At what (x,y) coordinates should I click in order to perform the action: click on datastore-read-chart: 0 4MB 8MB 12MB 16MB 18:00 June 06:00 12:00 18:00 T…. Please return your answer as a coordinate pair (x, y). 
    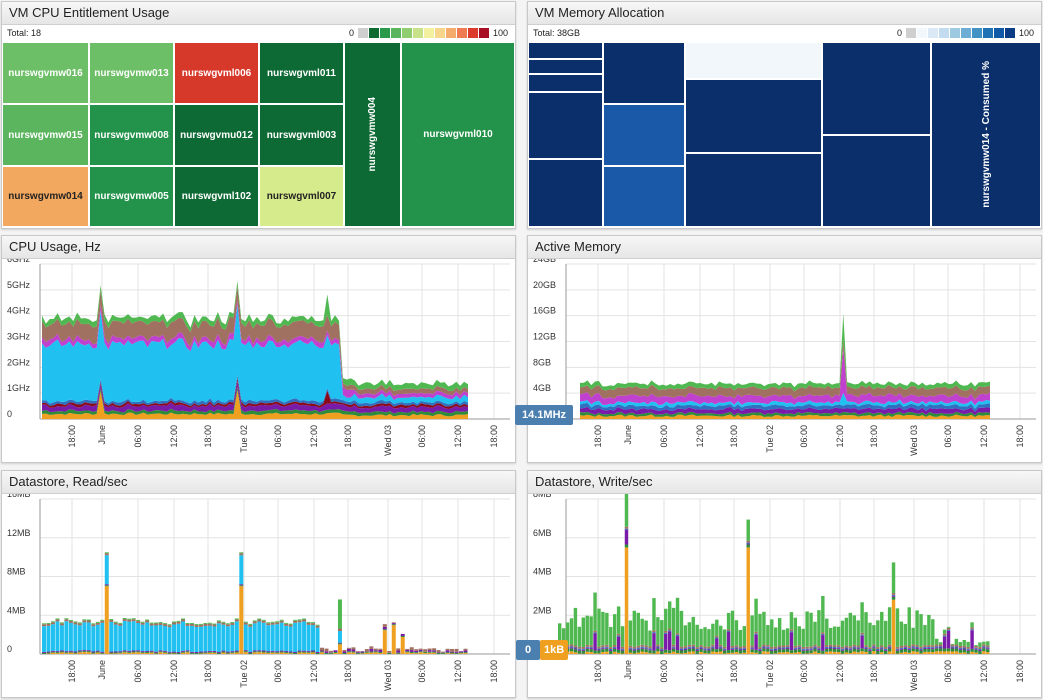
    Looking at the image, I should click on (258, 595).